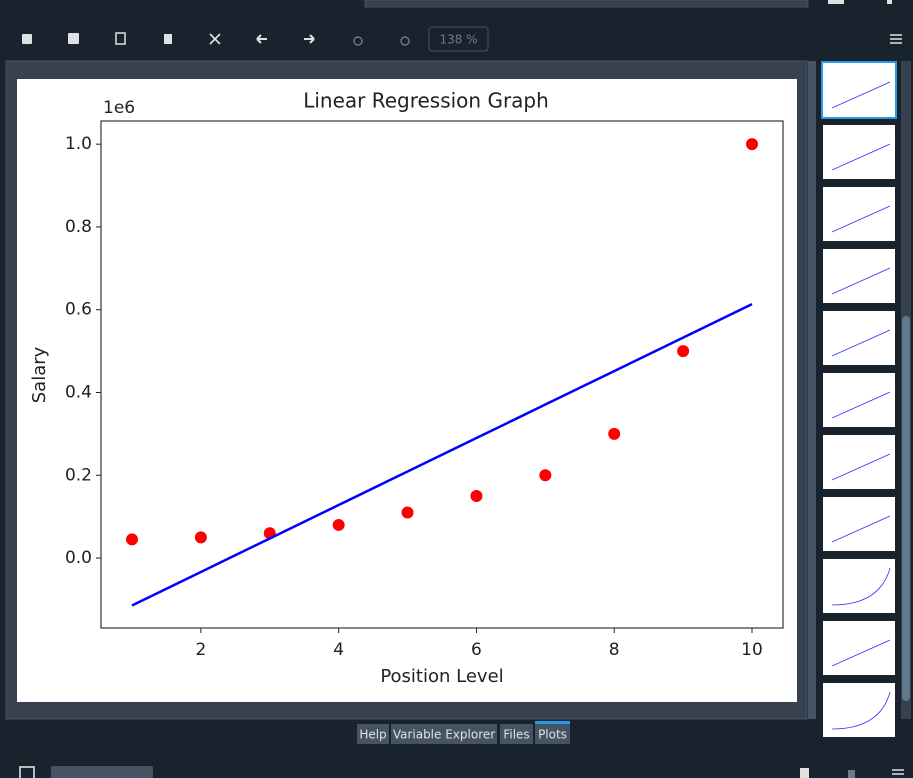 The image size is (913, 778). I want to click on thumbnails, so click(859, 400).